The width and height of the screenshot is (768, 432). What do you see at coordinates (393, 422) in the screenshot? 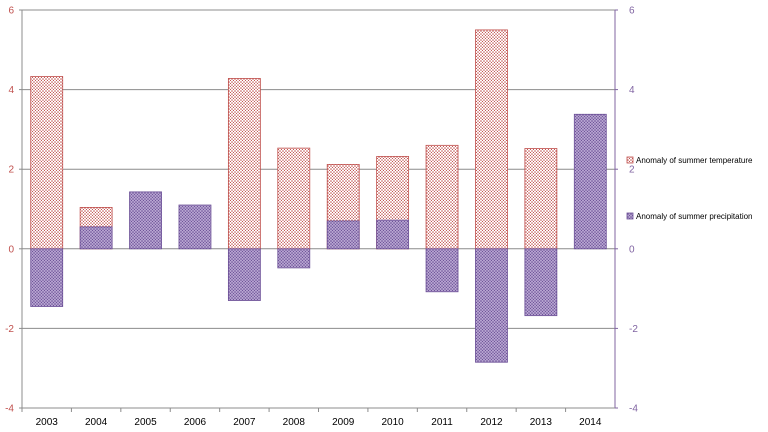
I see `x-tick-label: 2010` at bounding box center [393, 422].